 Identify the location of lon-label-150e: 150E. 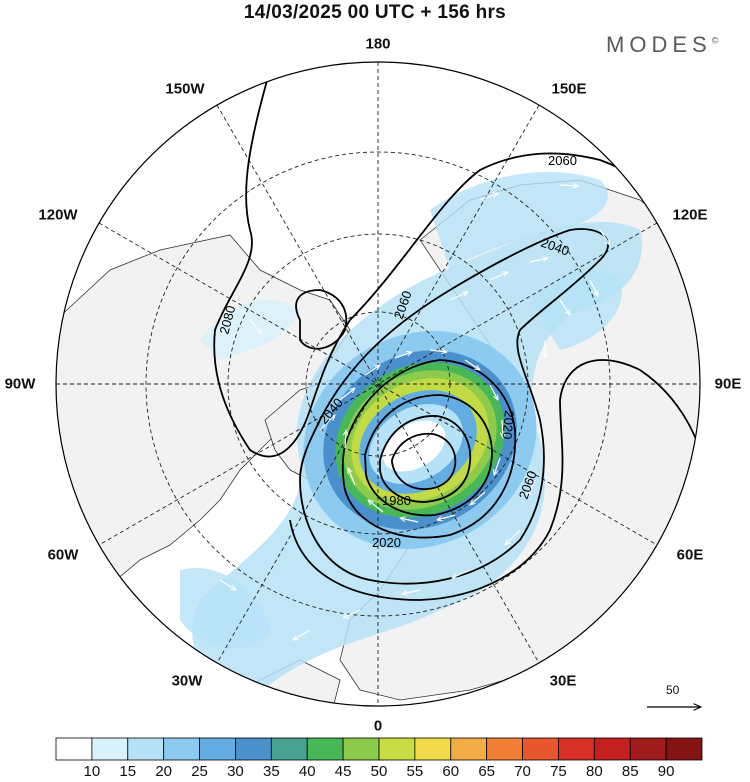
(569, 89).